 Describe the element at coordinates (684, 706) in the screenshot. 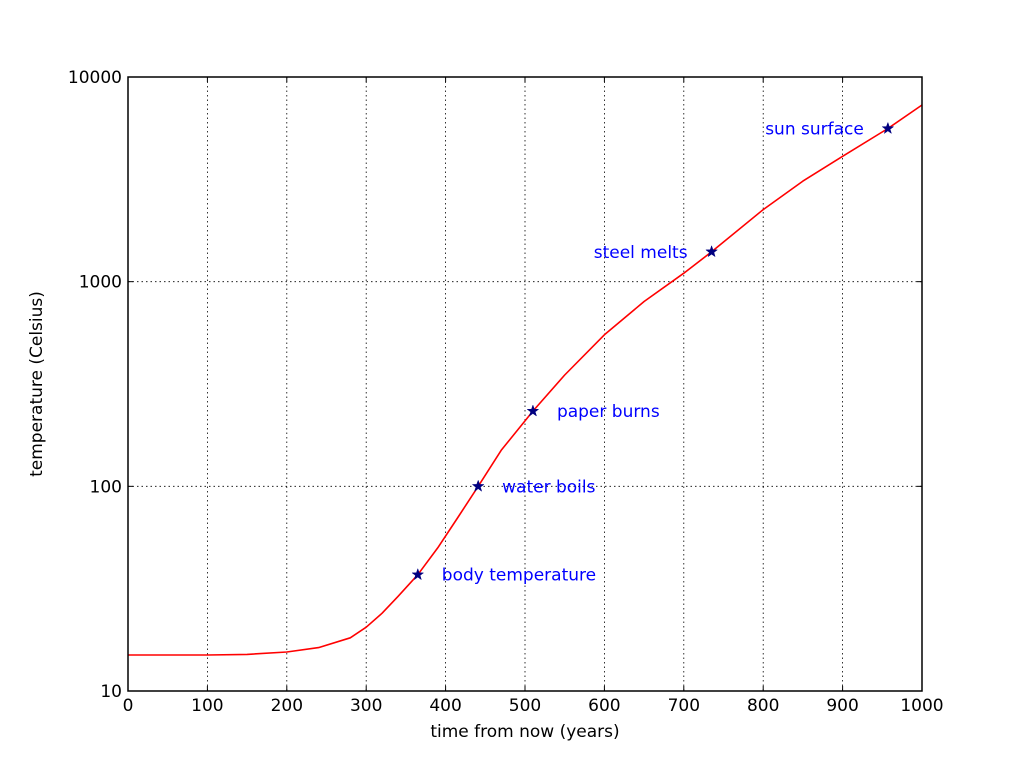

I see `x-tick-label: 700` at that location.